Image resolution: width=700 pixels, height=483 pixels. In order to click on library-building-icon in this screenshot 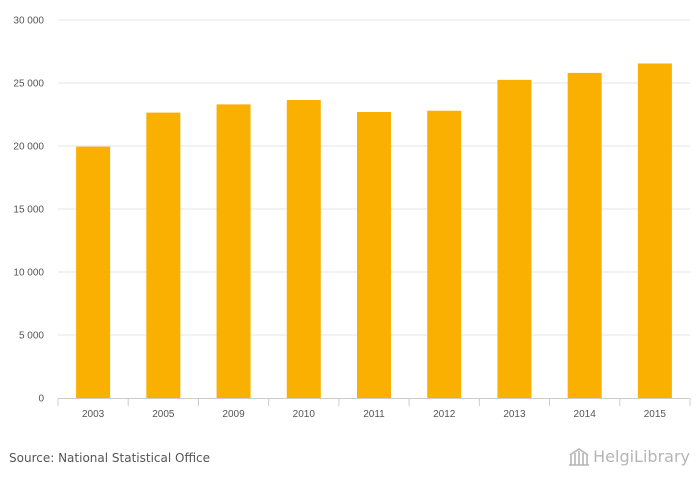, I will do `click(579, 456)`.